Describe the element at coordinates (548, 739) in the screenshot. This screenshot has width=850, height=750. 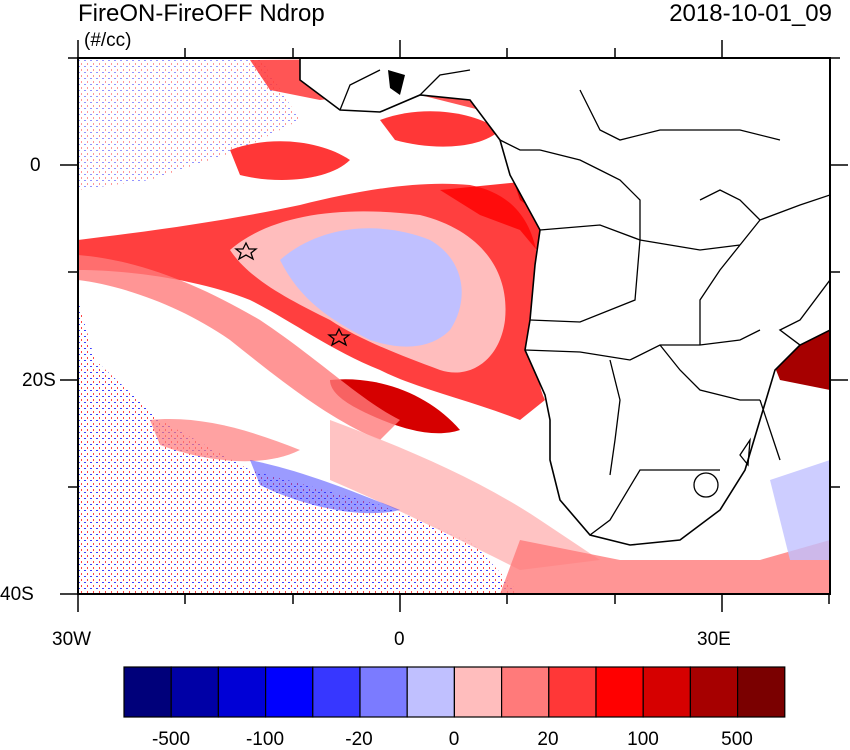
I see `colorbar-label-4: 20` at that location.